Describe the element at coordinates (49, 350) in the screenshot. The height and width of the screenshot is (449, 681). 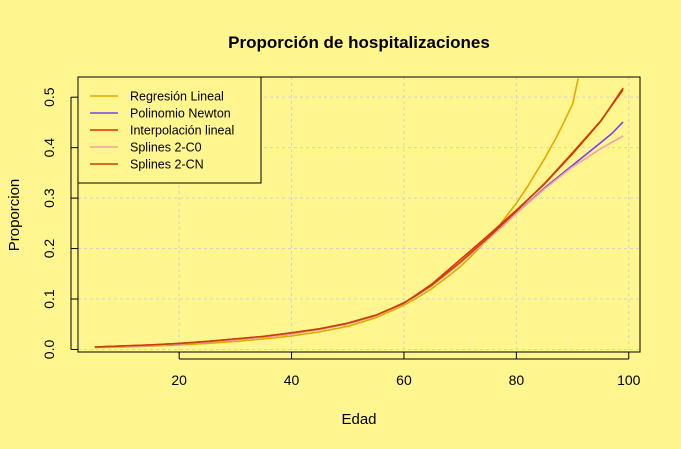
I see `y-tick-label: 0.0` at that location.